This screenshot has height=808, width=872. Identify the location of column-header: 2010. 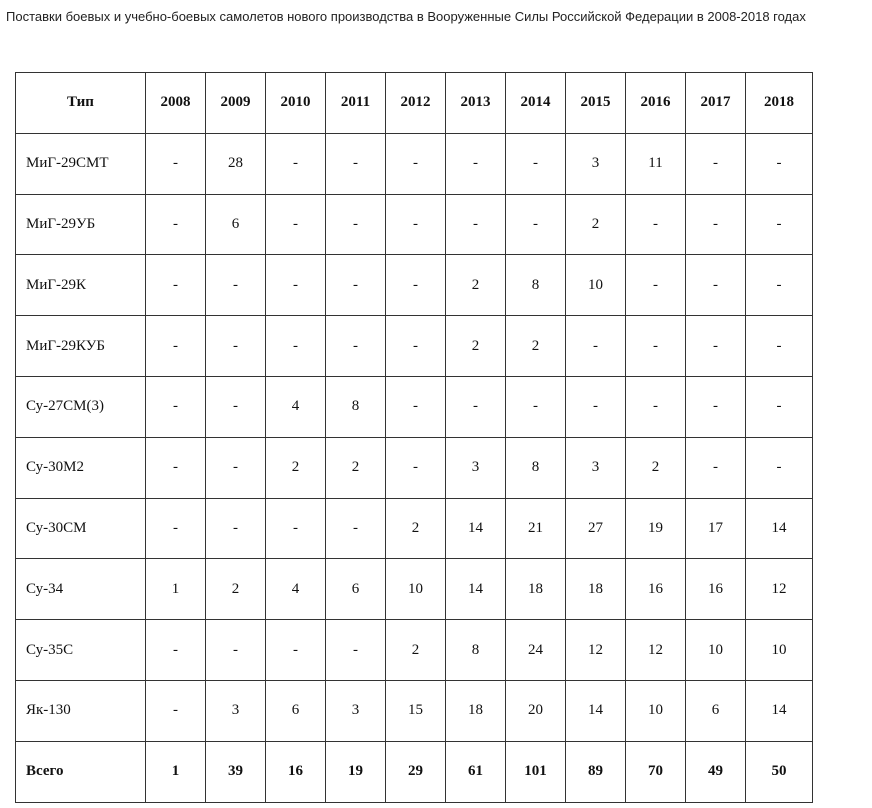
(295, 103).